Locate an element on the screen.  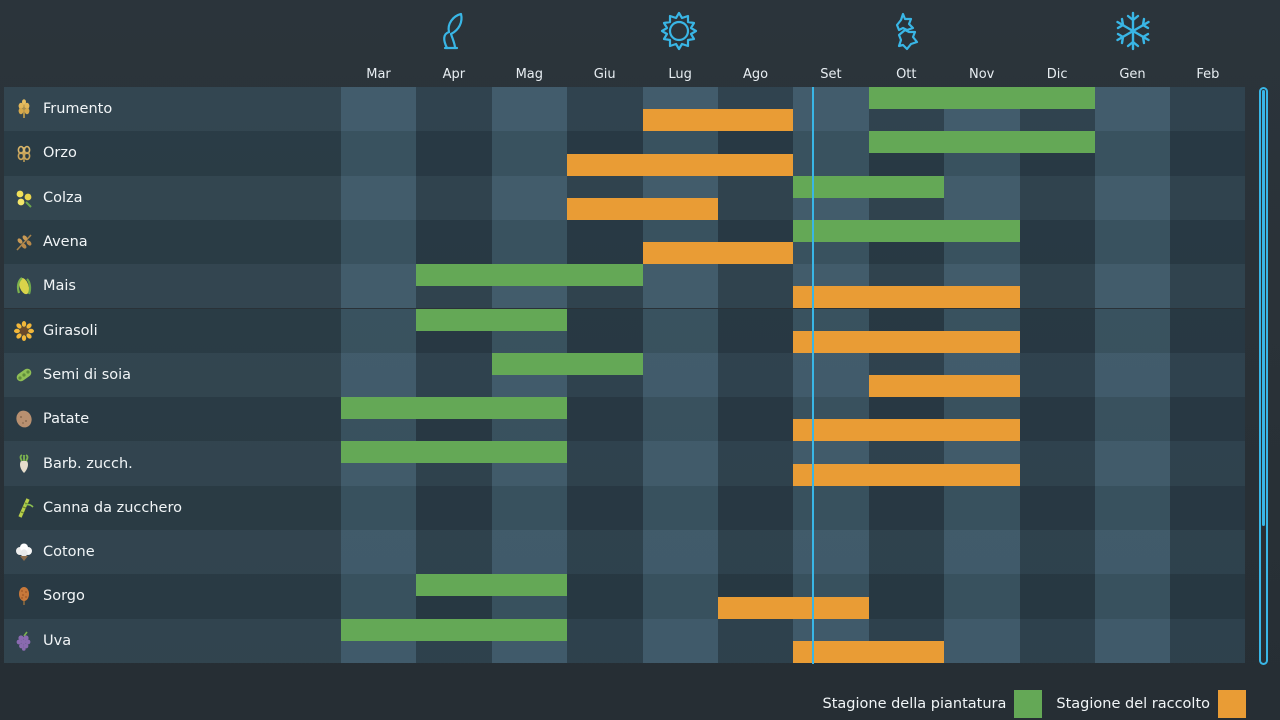
legend-planting-label: Stagione della piantatura is located at coordinates (914, 704).